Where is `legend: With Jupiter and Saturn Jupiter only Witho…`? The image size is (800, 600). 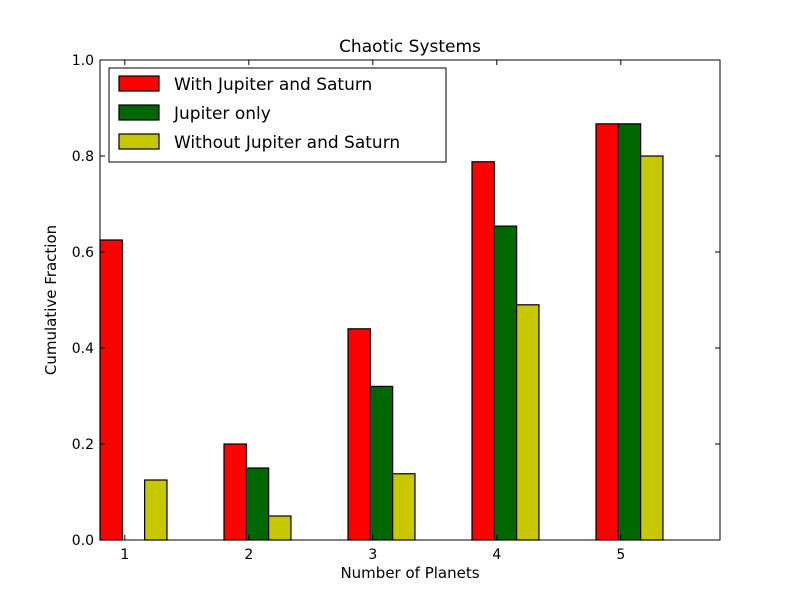 legend: With Jupiter and Saturn Jupiter only Witho… is located at coordinates (277, 115).